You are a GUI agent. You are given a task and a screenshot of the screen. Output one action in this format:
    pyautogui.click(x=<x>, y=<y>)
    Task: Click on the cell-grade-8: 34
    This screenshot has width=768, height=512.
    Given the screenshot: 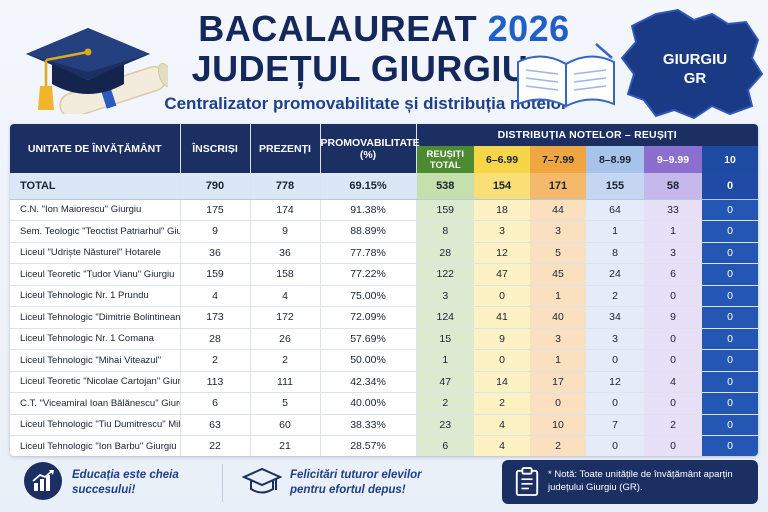 What is the action you would take?
    pyautogui.click(x=615, y=317)
    